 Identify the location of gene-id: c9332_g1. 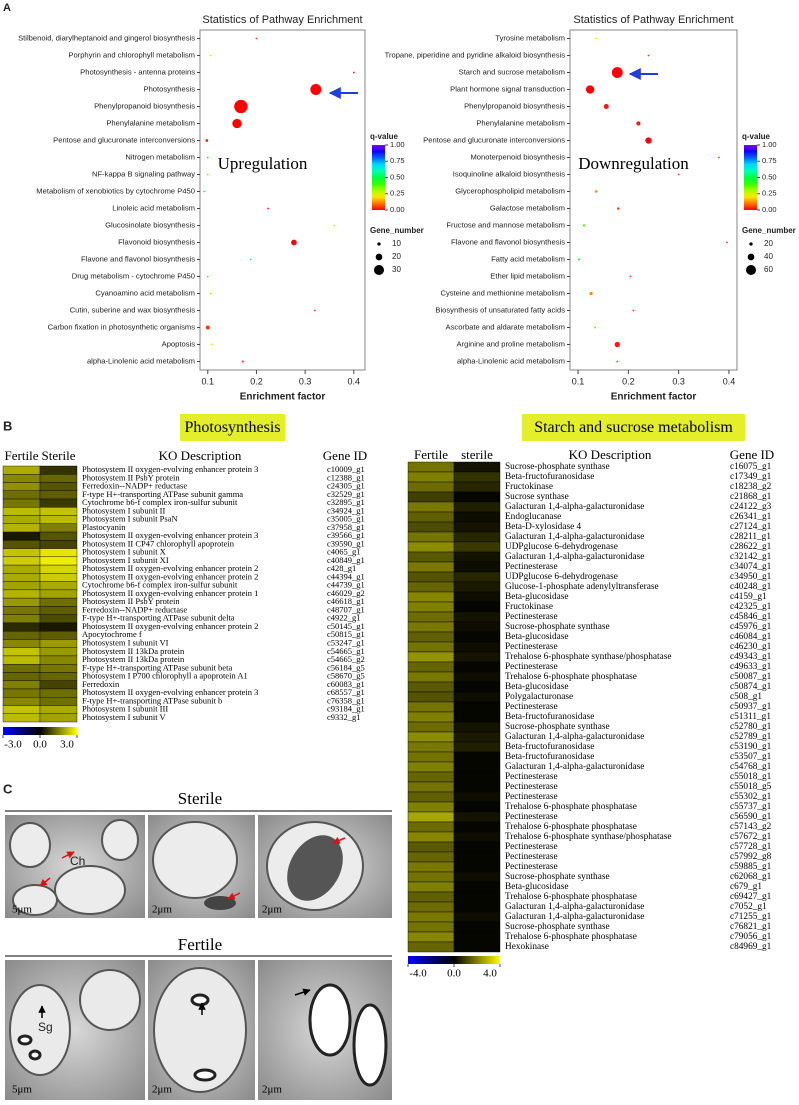
(344, 717).